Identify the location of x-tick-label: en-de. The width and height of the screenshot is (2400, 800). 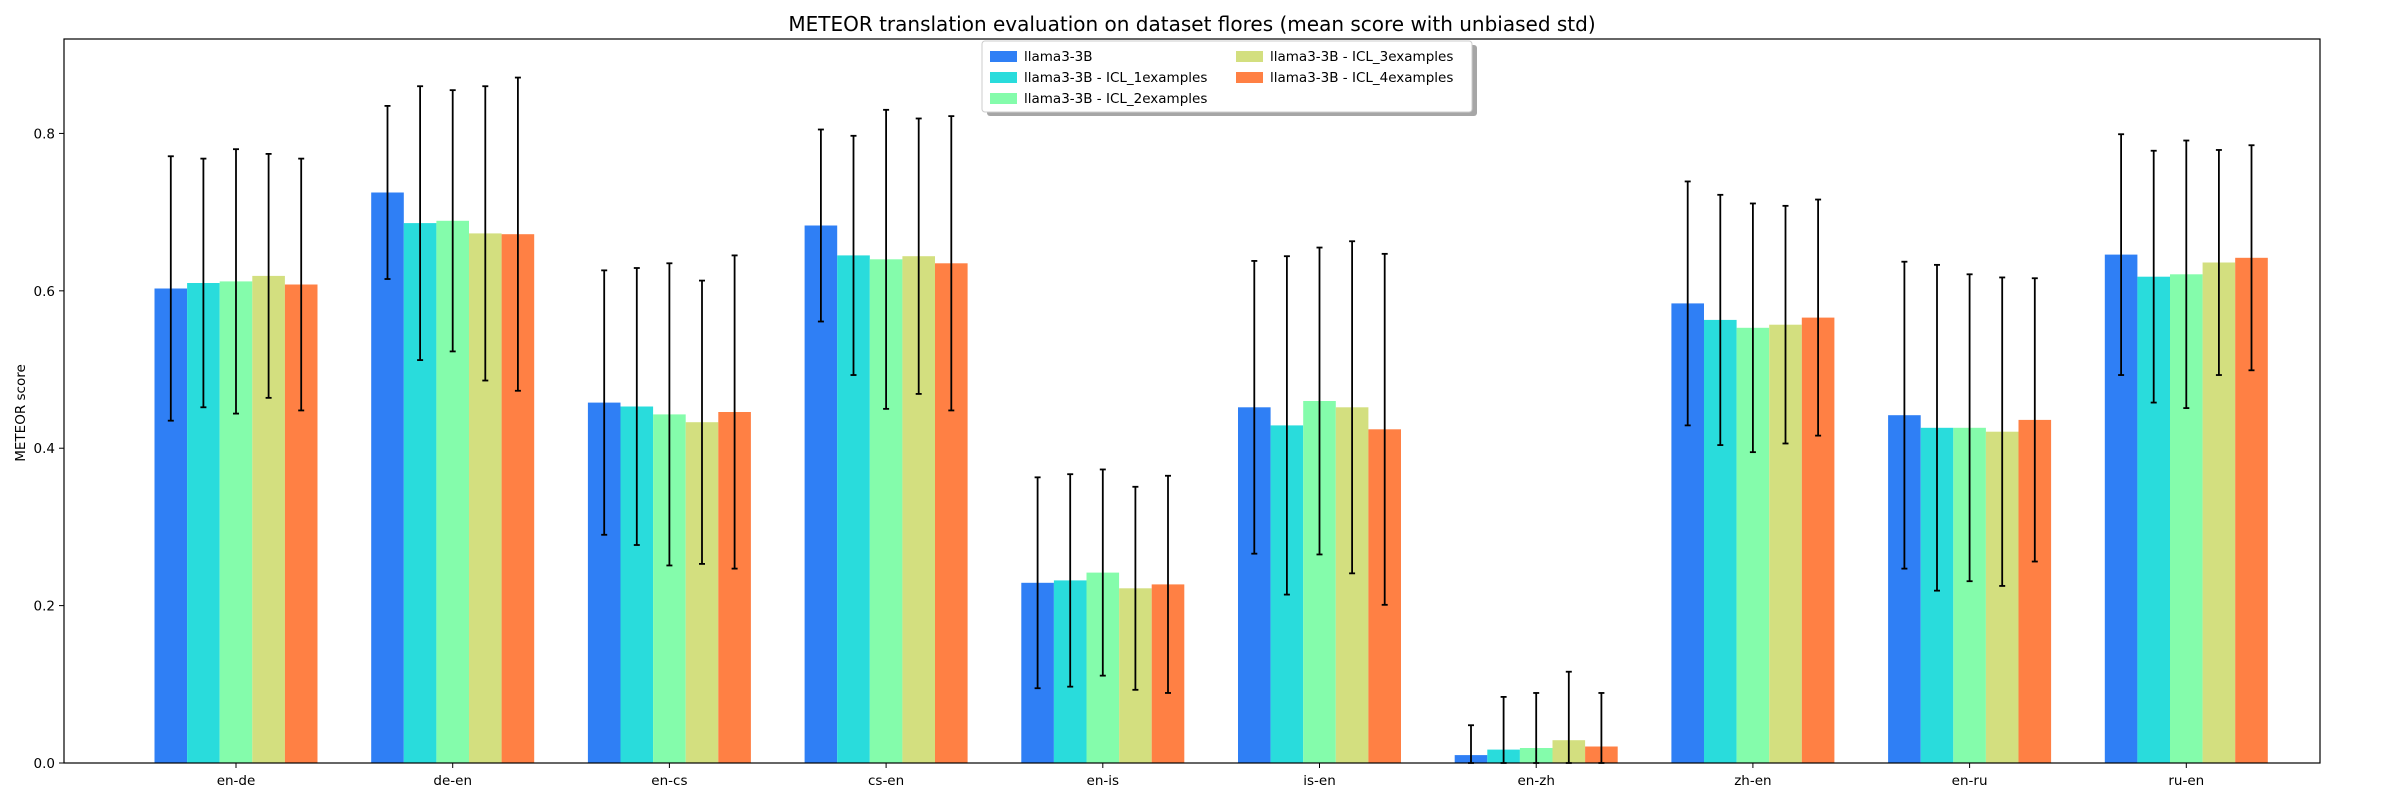
(236, 781).